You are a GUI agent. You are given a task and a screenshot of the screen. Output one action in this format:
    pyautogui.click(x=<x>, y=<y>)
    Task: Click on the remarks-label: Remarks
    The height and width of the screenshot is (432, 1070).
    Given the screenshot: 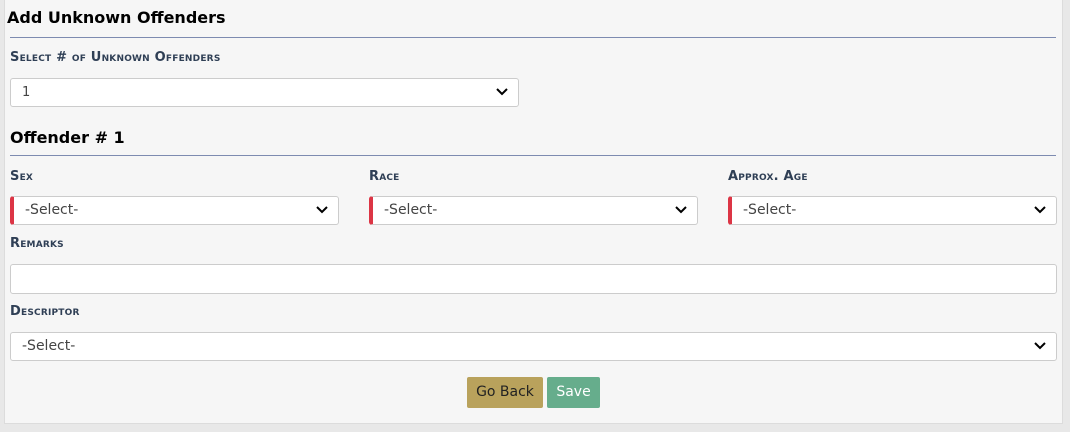 What is the action you would take?
    pyautogui.click(x=37, y=243)
    